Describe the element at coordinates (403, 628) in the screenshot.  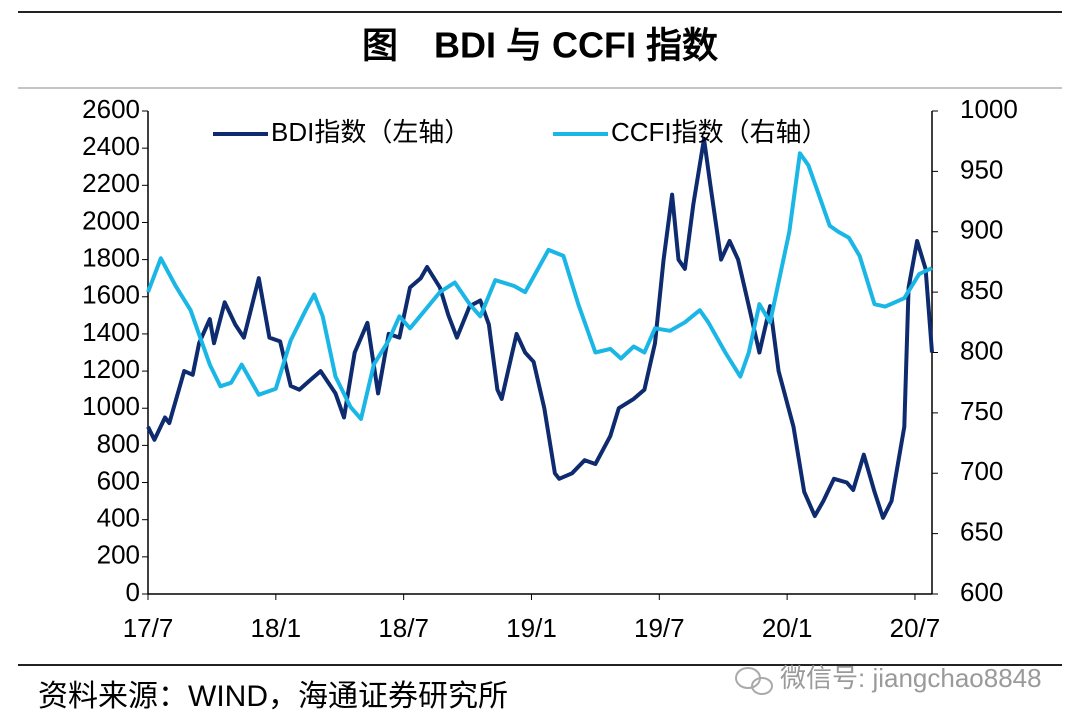
I see `x-tick-label: 18/7` at that location.